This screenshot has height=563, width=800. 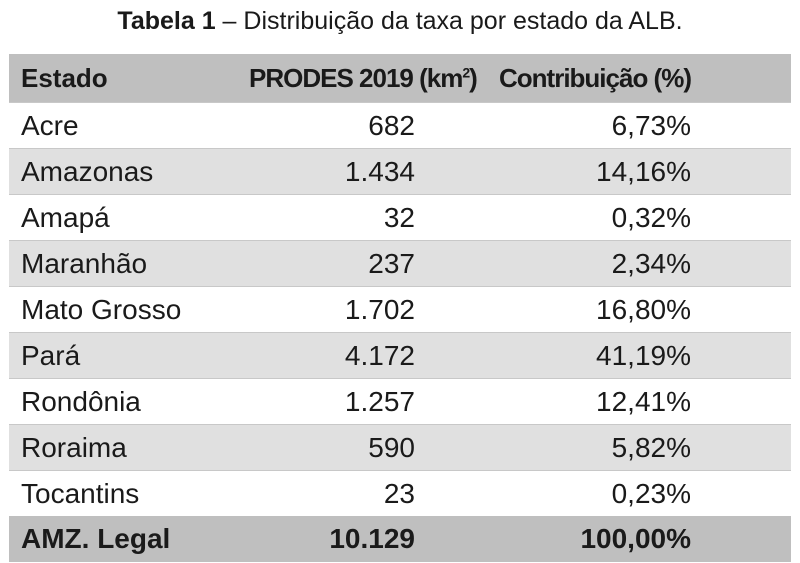 What do you see at coordinates (129, 447) in the screenshot?
I see `state-cell: Roraima` at bounding box center [129, 447].